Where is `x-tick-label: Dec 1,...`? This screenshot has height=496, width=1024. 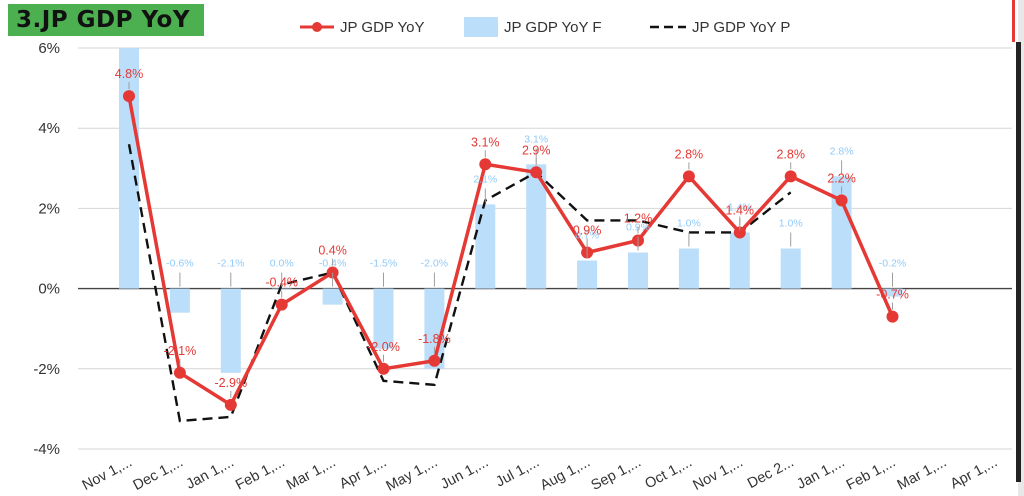 x-tick-label: Dec 1,... is located at coordinates (158, 473).